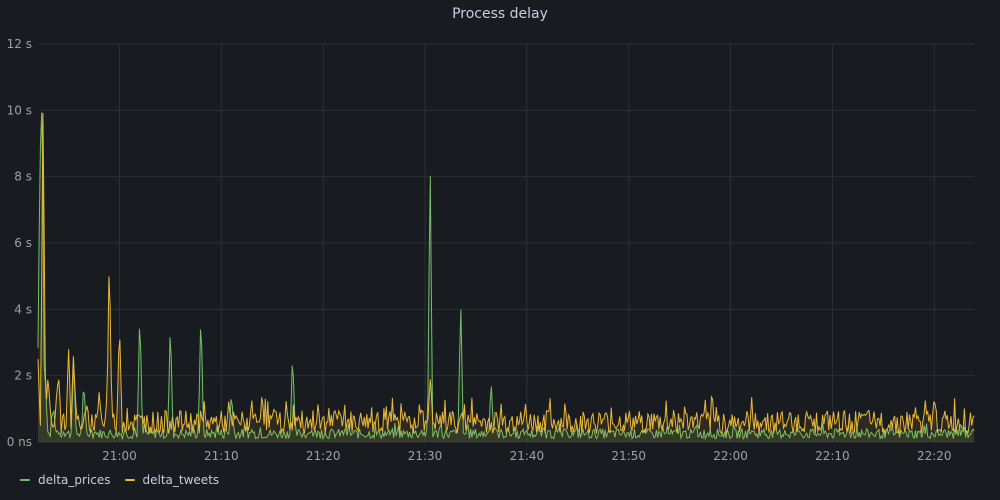 This screenshot has height=500, width=1000. I want to click on x-tick-label: 21:20, so click(323, 456).